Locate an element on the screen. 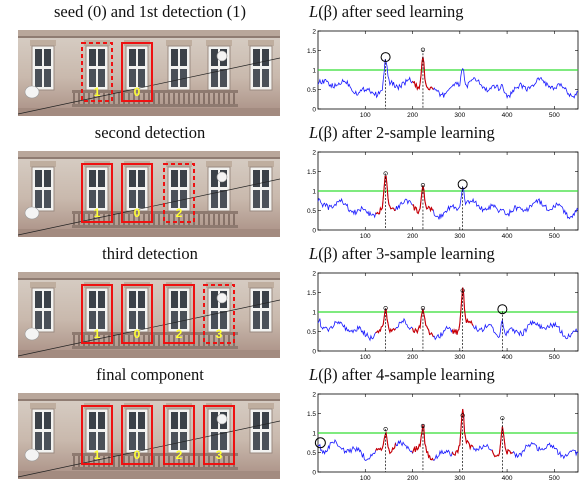 Image resolution: width=580 pixels, height=490 pixels. x-tick-label: 400 is located at coordinates (507, 115).